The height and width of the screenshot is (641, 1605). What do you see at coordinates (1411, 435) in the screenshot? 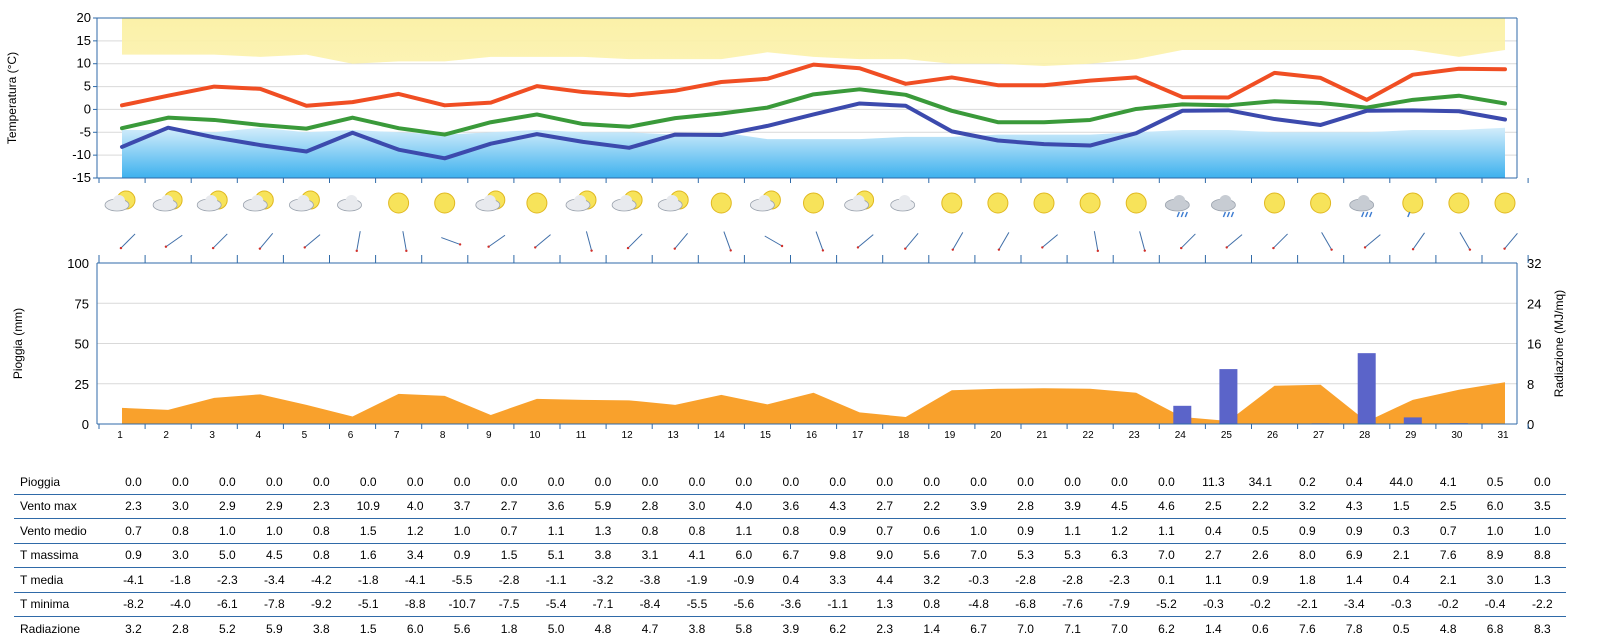
I see `rain-x-tick-label: 29` at bounding box center [1411, 435].